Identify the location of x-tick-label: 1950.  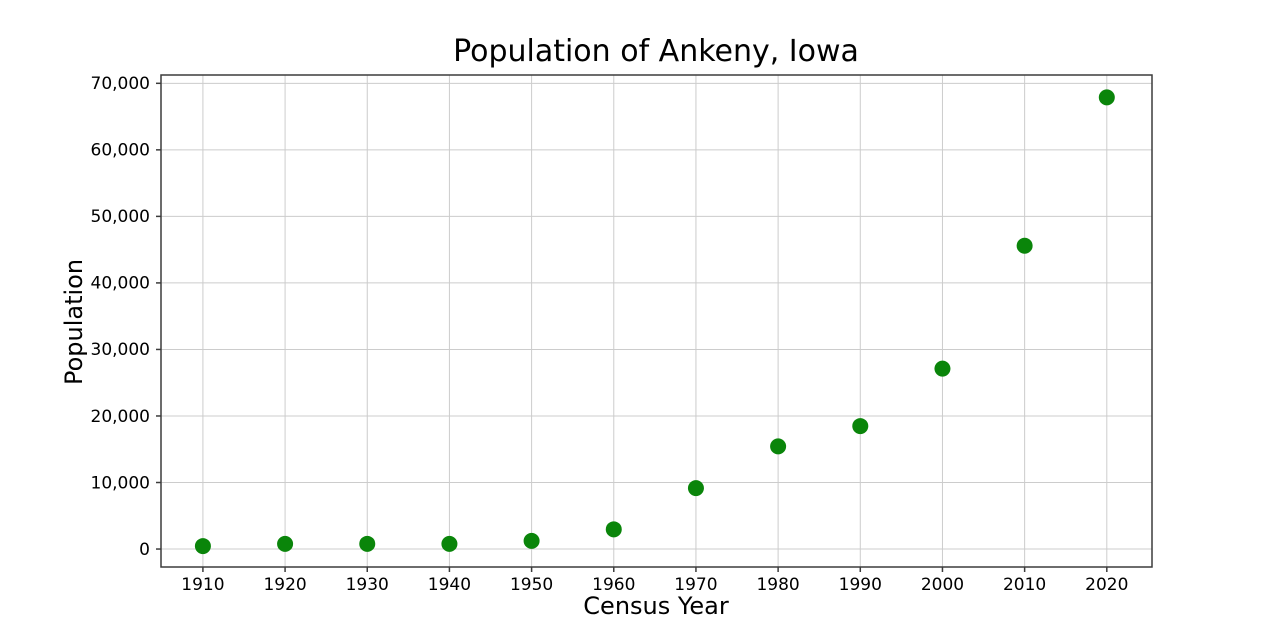
(531, 585).